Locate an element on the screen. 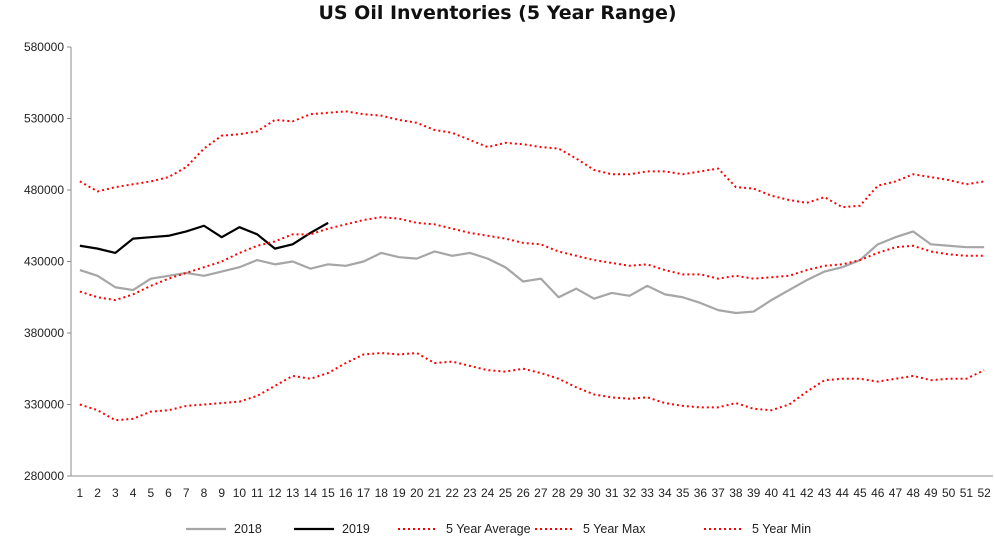 This screenshot has height=543, width=995. x-tick-label: 21 is located at coordinates (435, 493).